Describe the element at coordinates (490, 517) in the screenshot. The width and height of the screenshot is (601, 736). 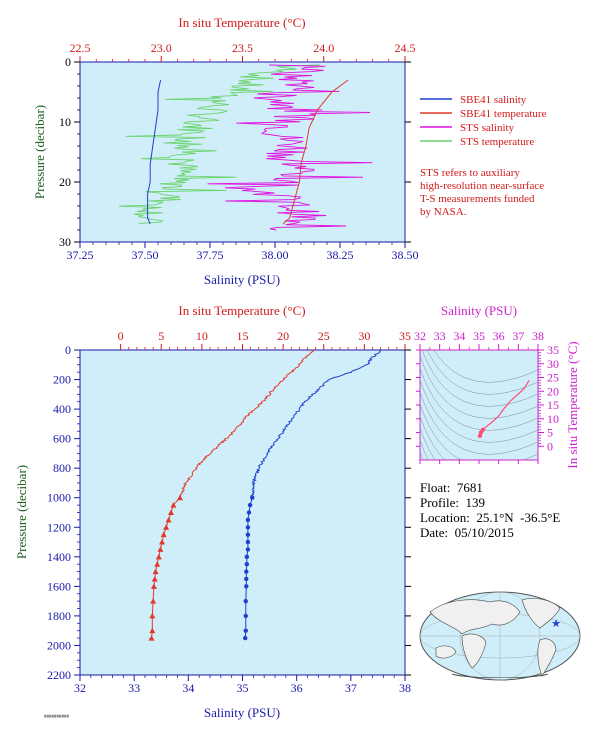
I see `location: Location: 25.1°N -36.5°E` at that location.